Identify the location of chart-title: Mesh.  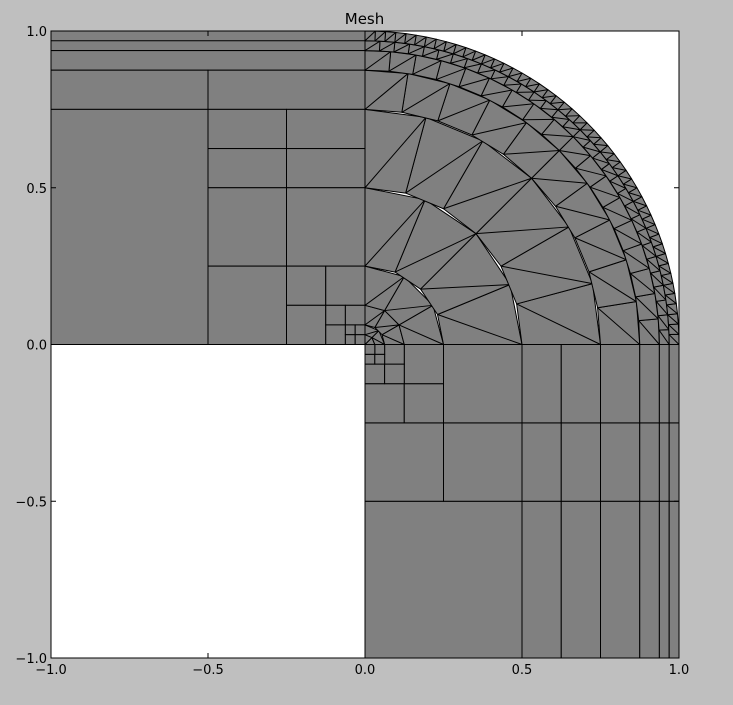
(365, 19).